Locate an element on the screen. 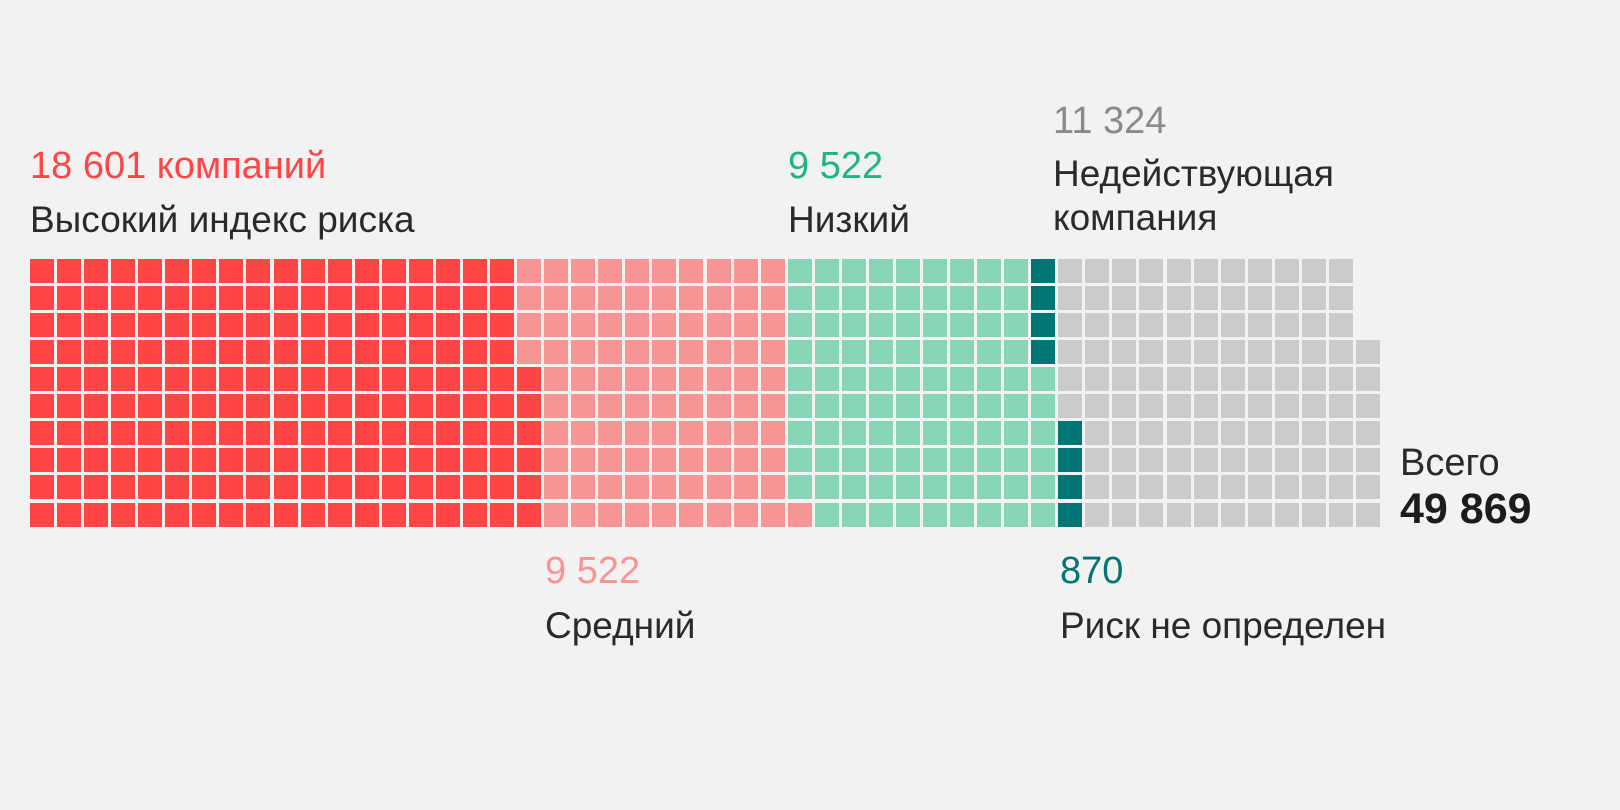 Image resolution: width=1620 pixels, height=810 pixels. undetermined-name: Риск не определен is located at coordinates (1223, 626).